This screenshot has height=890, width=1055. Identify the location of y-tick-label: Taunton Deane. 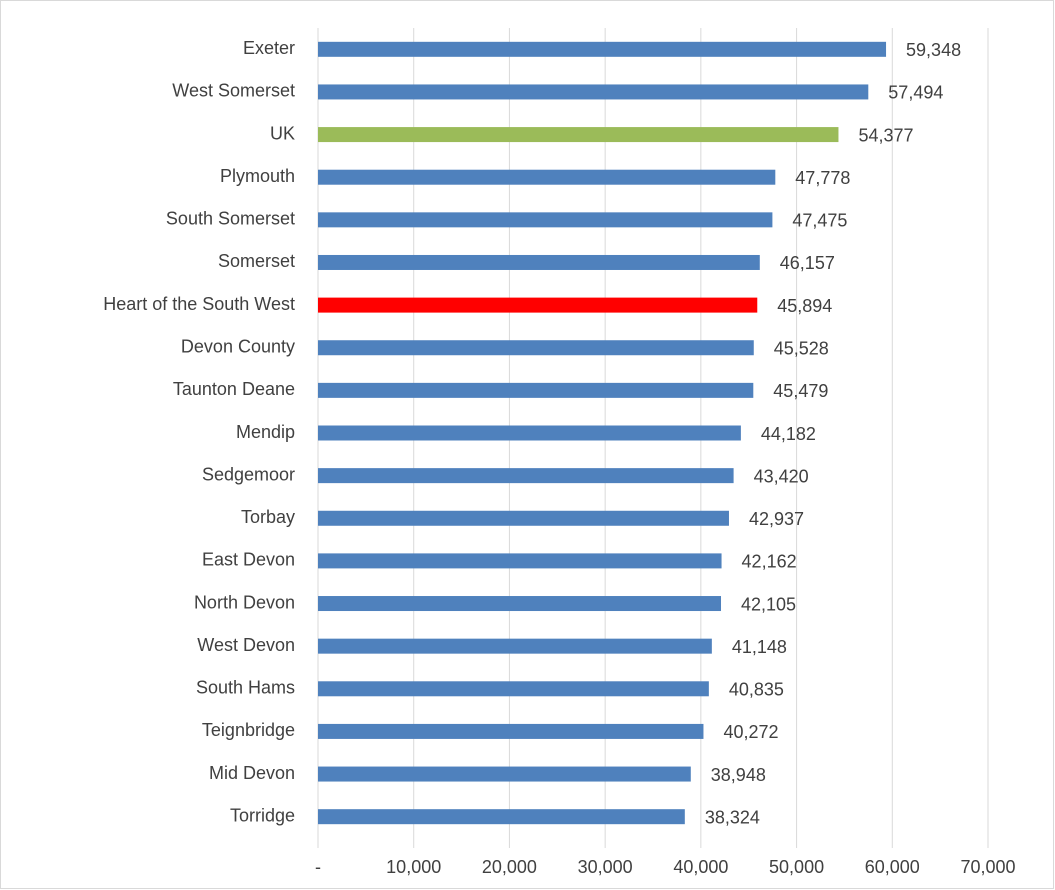
(234, 389).